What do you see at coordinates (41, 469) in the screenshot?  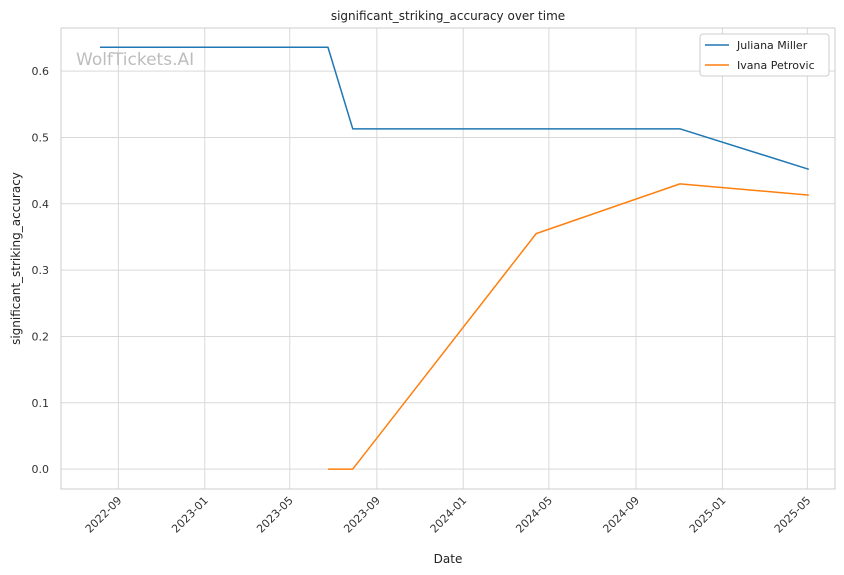 I see `y-tick-label: 0.0` at bounding box center [41, 469].